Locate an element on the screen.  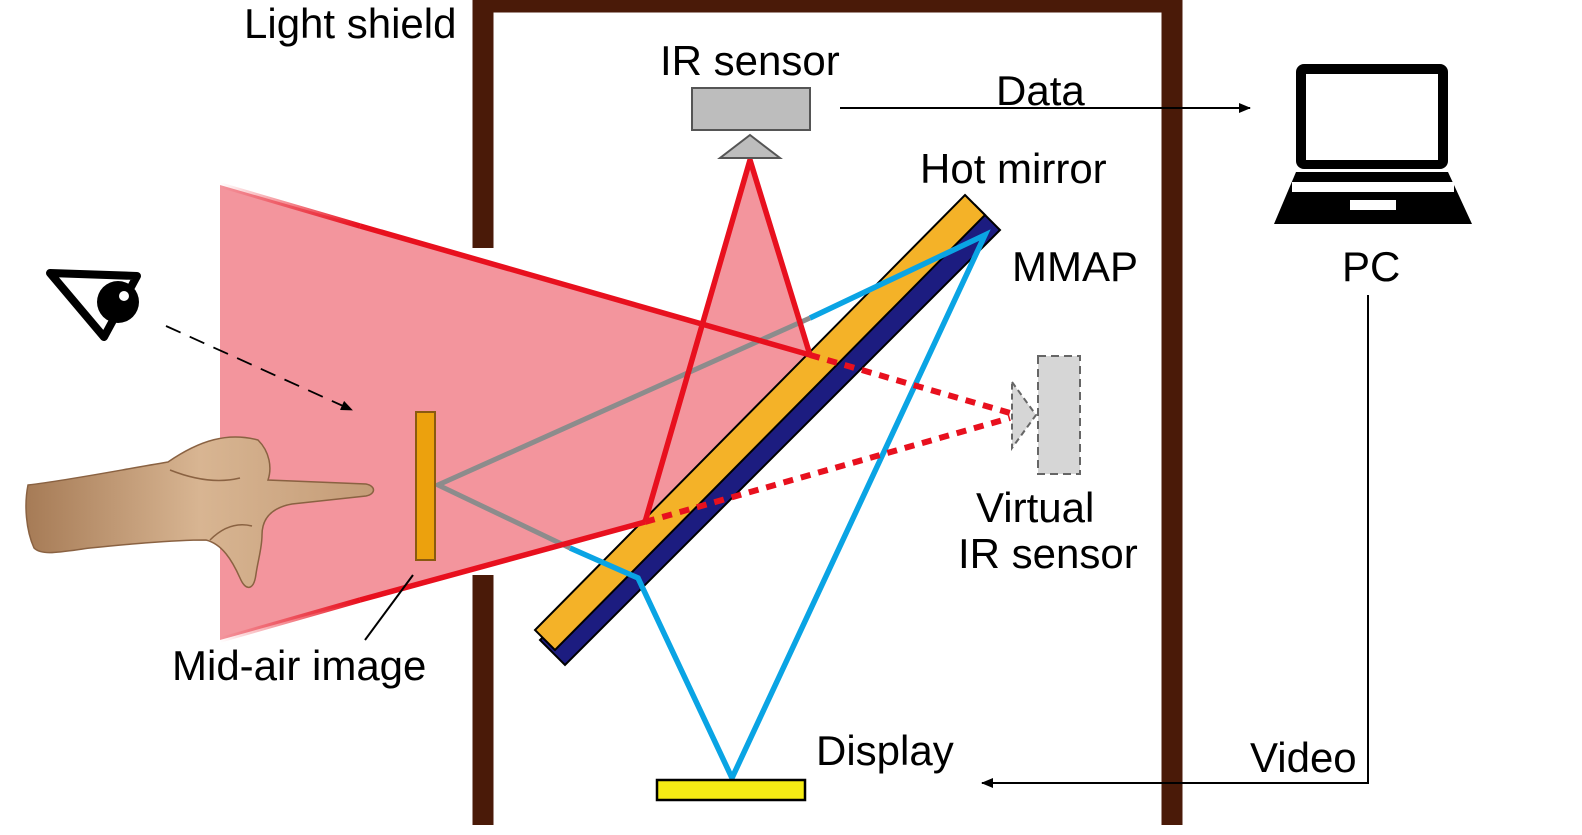
virtual-ir-sensor is located at coordinates (1046, 415).